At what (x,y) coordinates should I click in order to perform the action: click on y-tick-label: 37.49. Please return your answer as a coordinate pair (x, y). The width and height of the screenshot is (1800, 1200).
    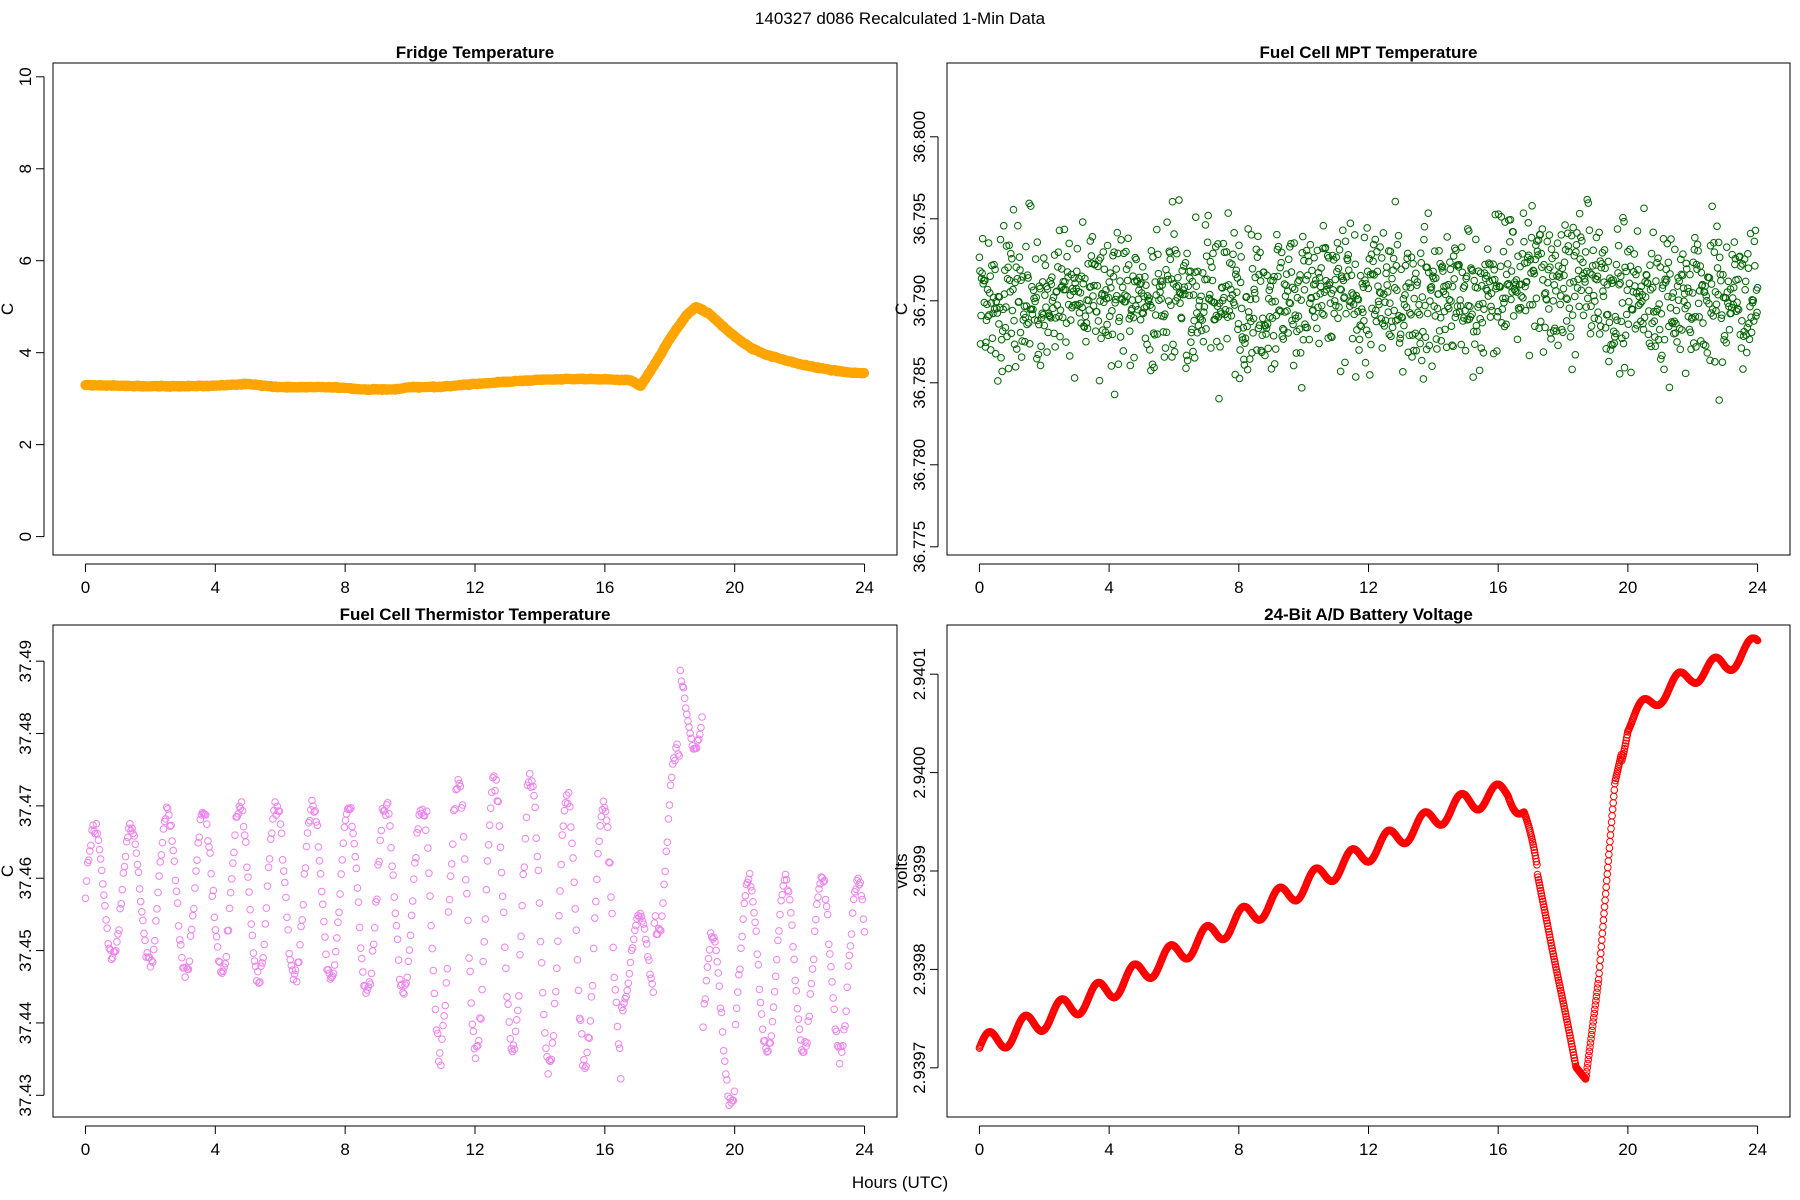
    Looking at the image, I should click on (25, 661).